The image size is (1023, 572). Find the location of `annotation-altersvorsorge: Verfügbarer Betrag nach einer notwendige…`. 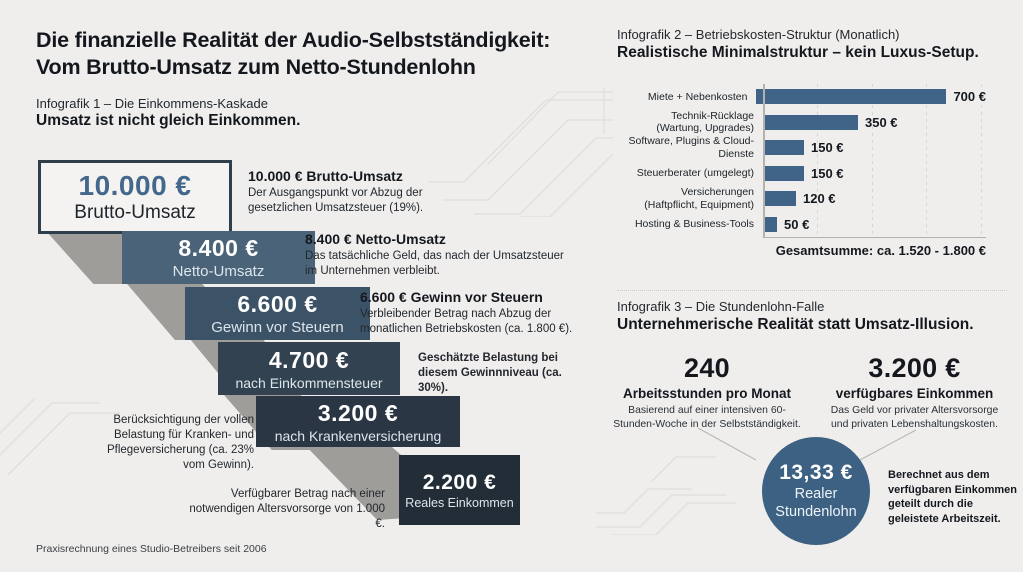

annotation-altersvorsorge: Verfügbarer Betrag nach einer notwendige… is located at coordinates (285, 509).